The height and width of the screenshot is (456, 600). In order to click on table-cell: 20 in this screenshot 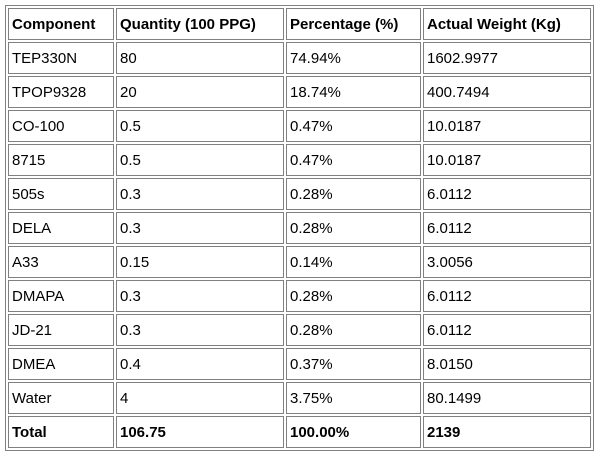, I will do `click(200, 92)`.